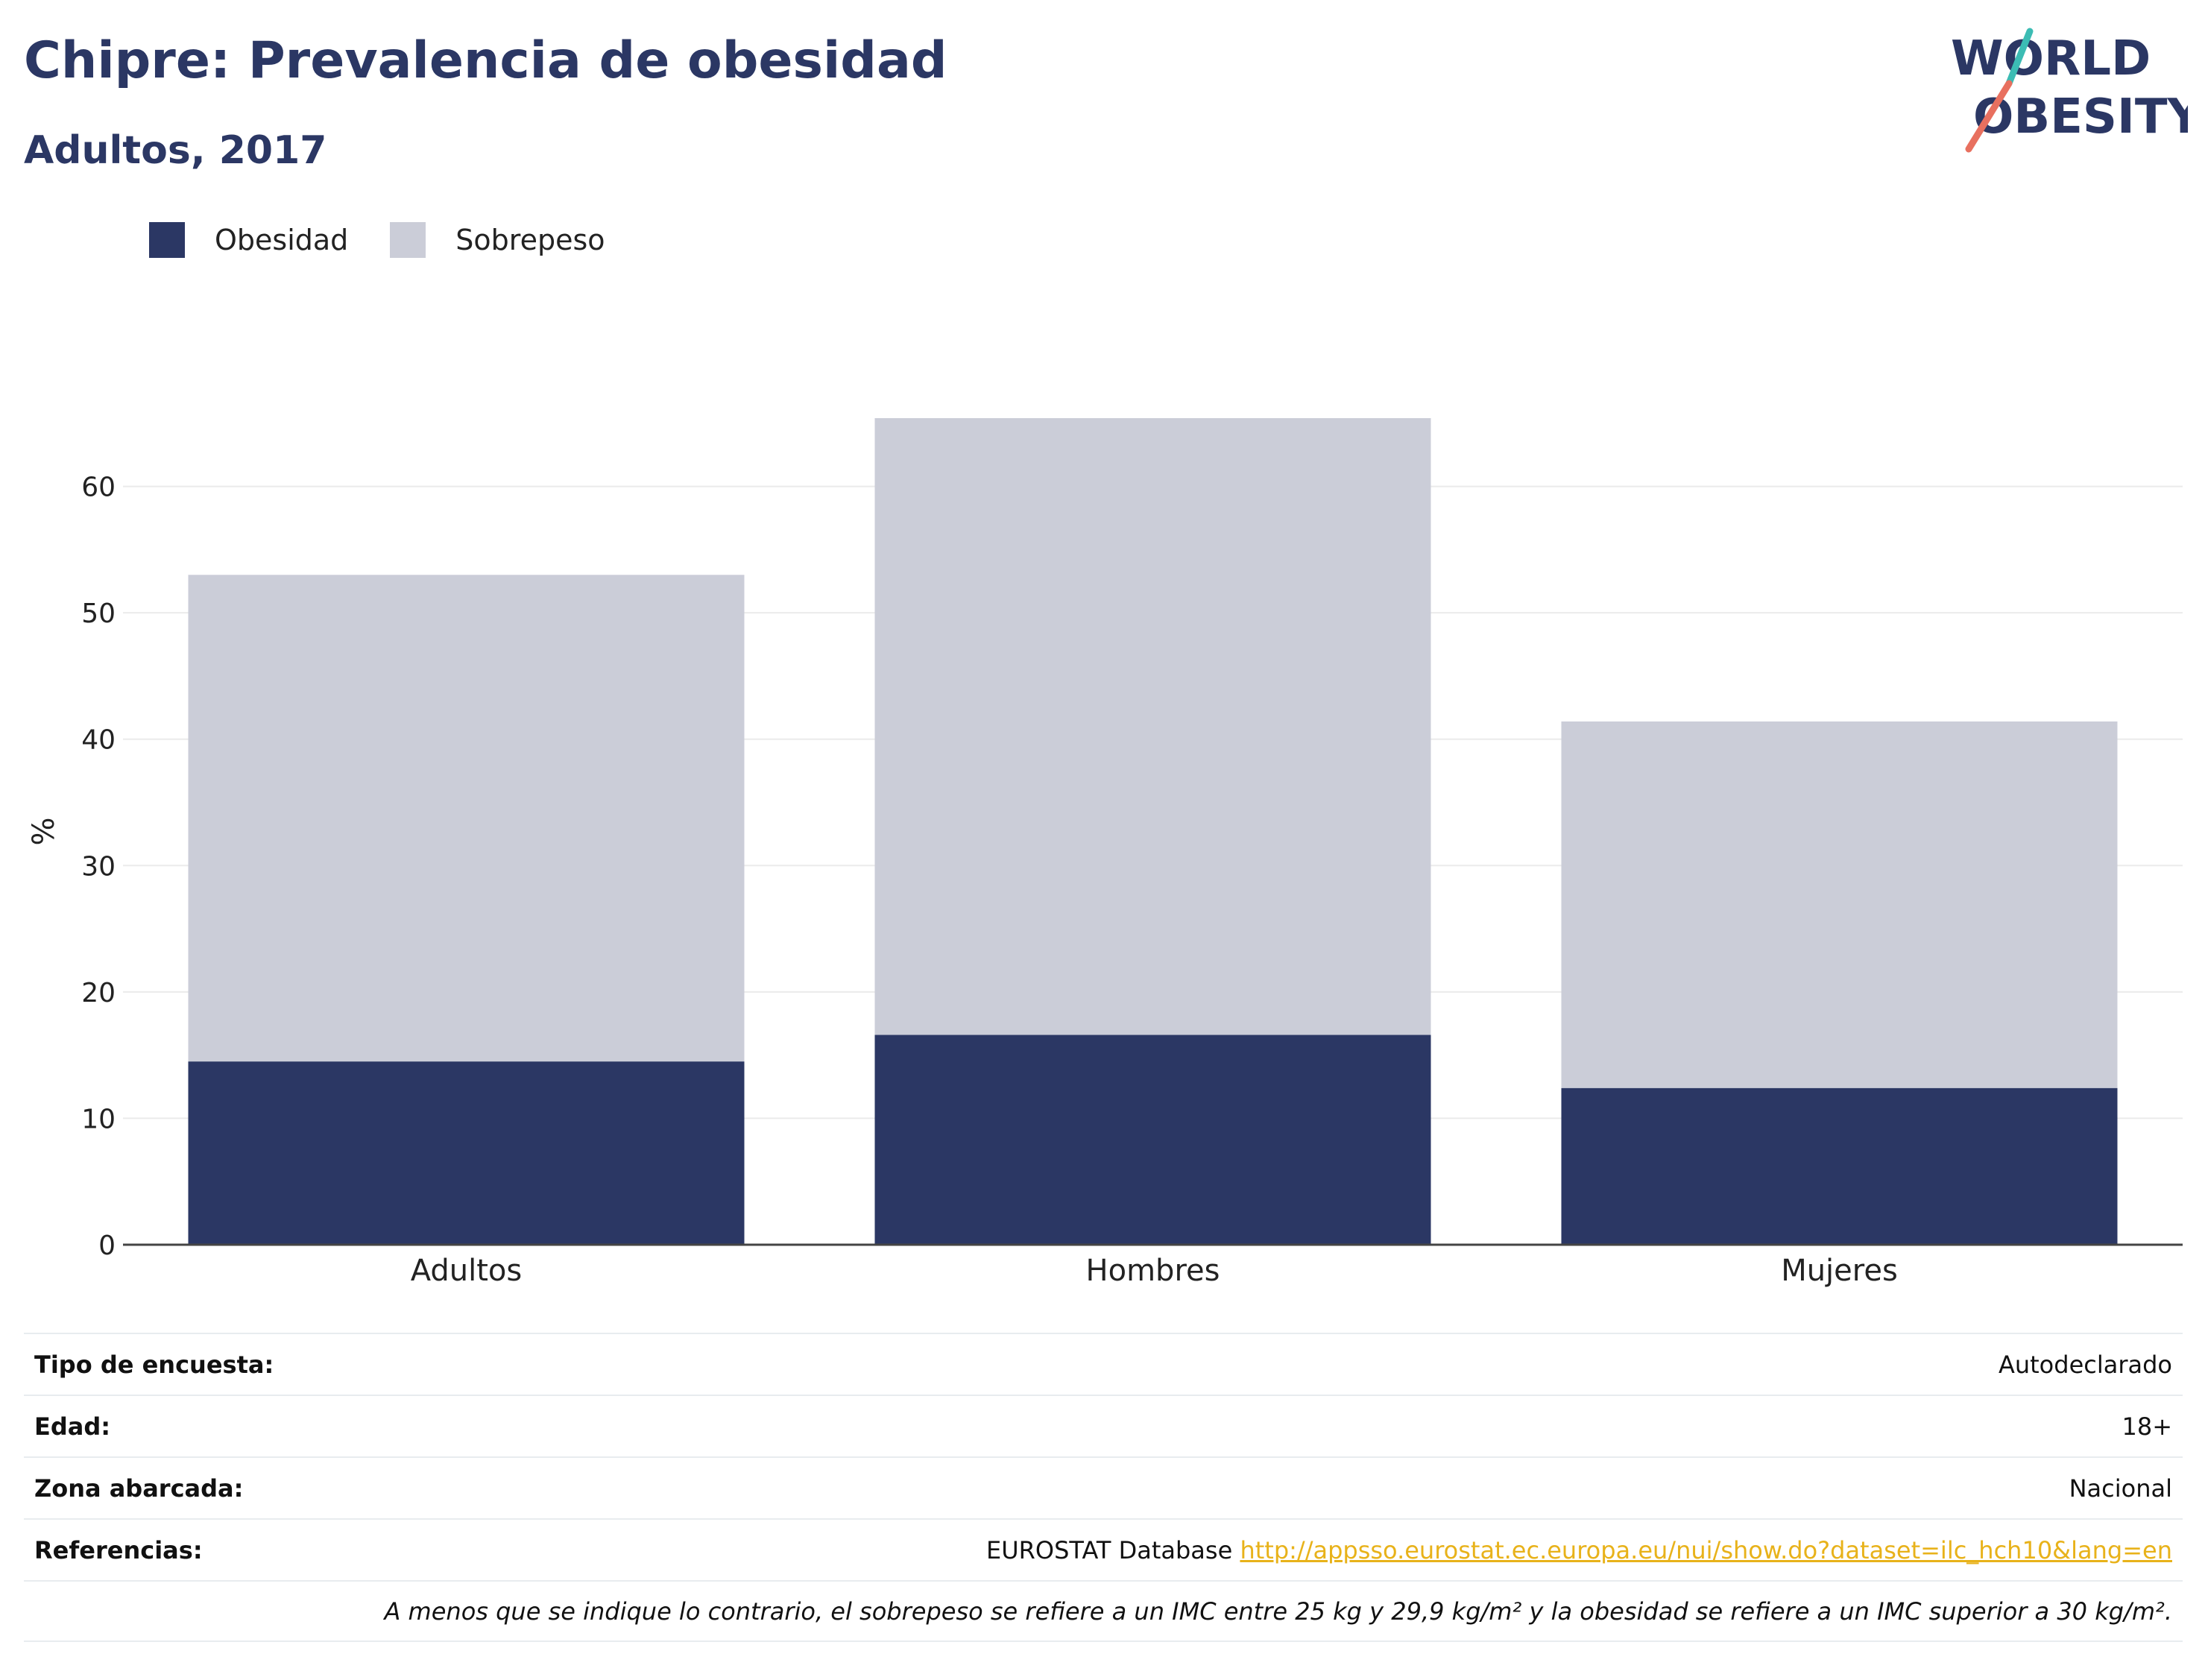 The height and width of the screenshot is (1680, 2205). What do you see at coordinates (466, 818) in the screenshot?
I see `bar-sobrepeso-adultos` at bounding box center [466, 818].